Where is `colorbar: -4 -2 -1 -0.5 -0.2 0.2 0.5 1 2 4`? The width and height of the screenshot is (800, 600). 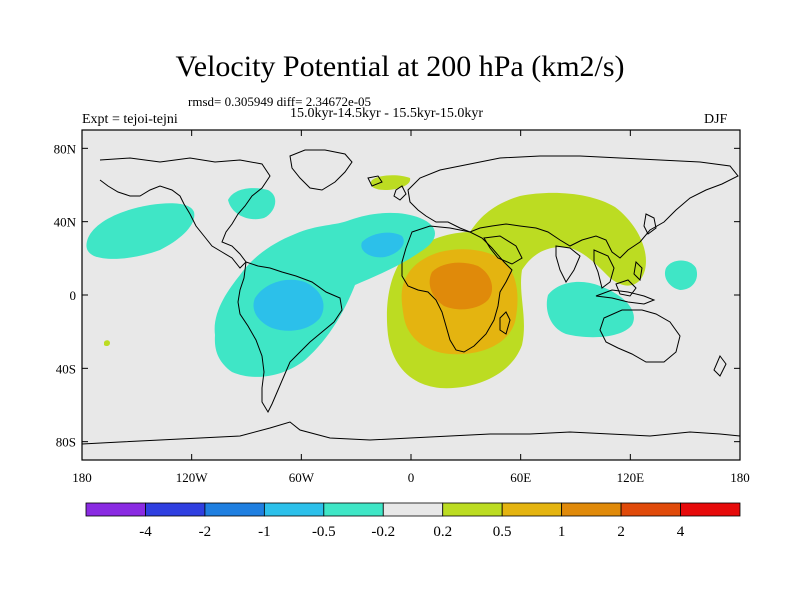 colorbar: -4 -2 -1 -0.5 -0.2 0.2 0.5 1 2 4 is located at coordinates (413, 521).